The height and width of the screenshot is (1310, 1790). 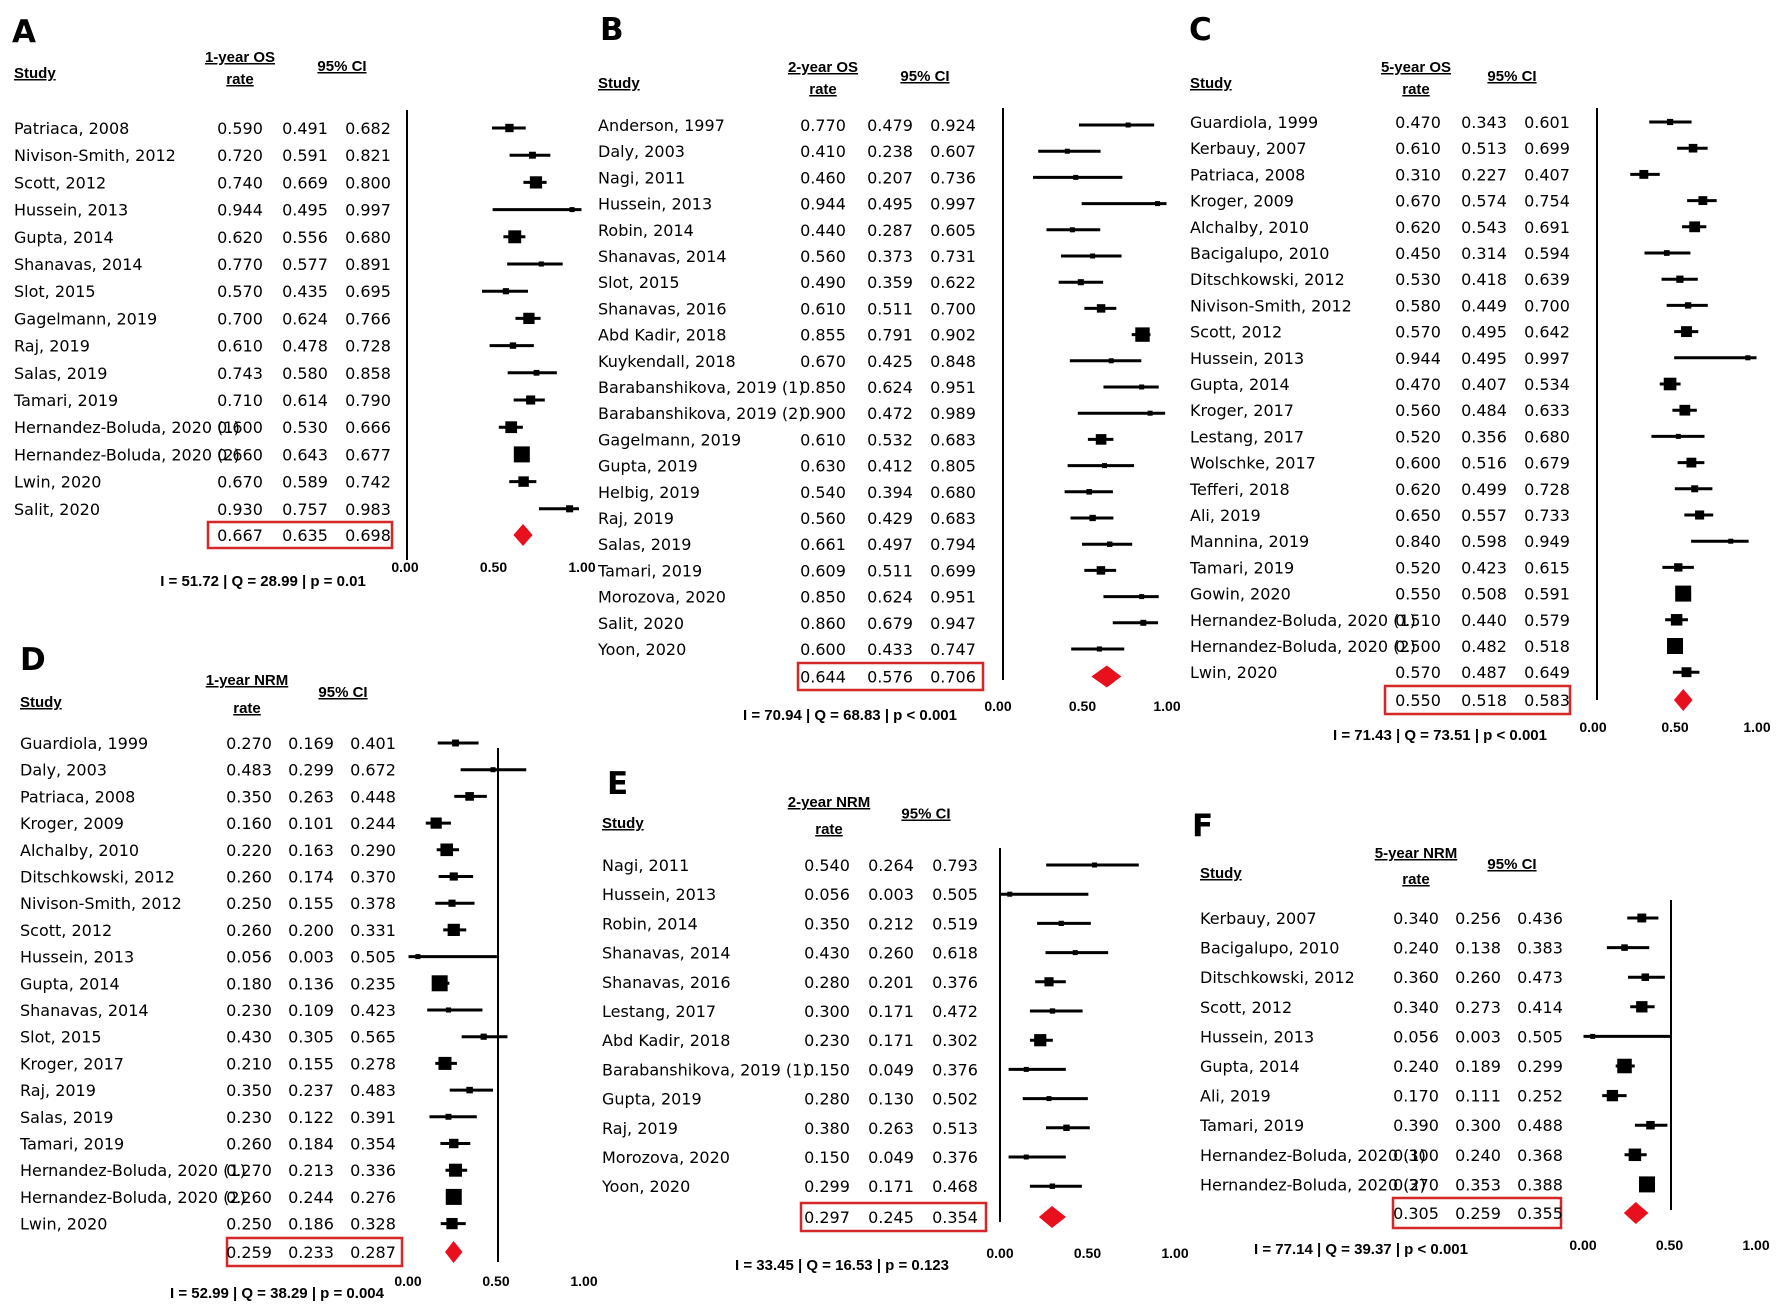 What do you see at coordinates (1484, 358) in the screenshot?
I see `ci-low-value: 0.495` at bounding box center [1484, 358].